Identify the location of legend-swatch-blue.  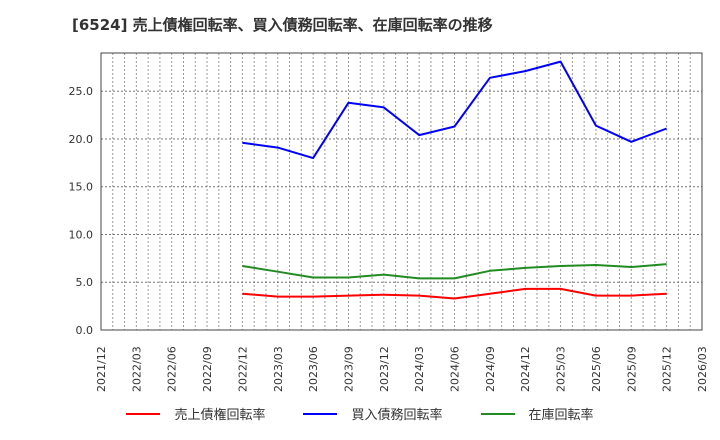
(320, 413).